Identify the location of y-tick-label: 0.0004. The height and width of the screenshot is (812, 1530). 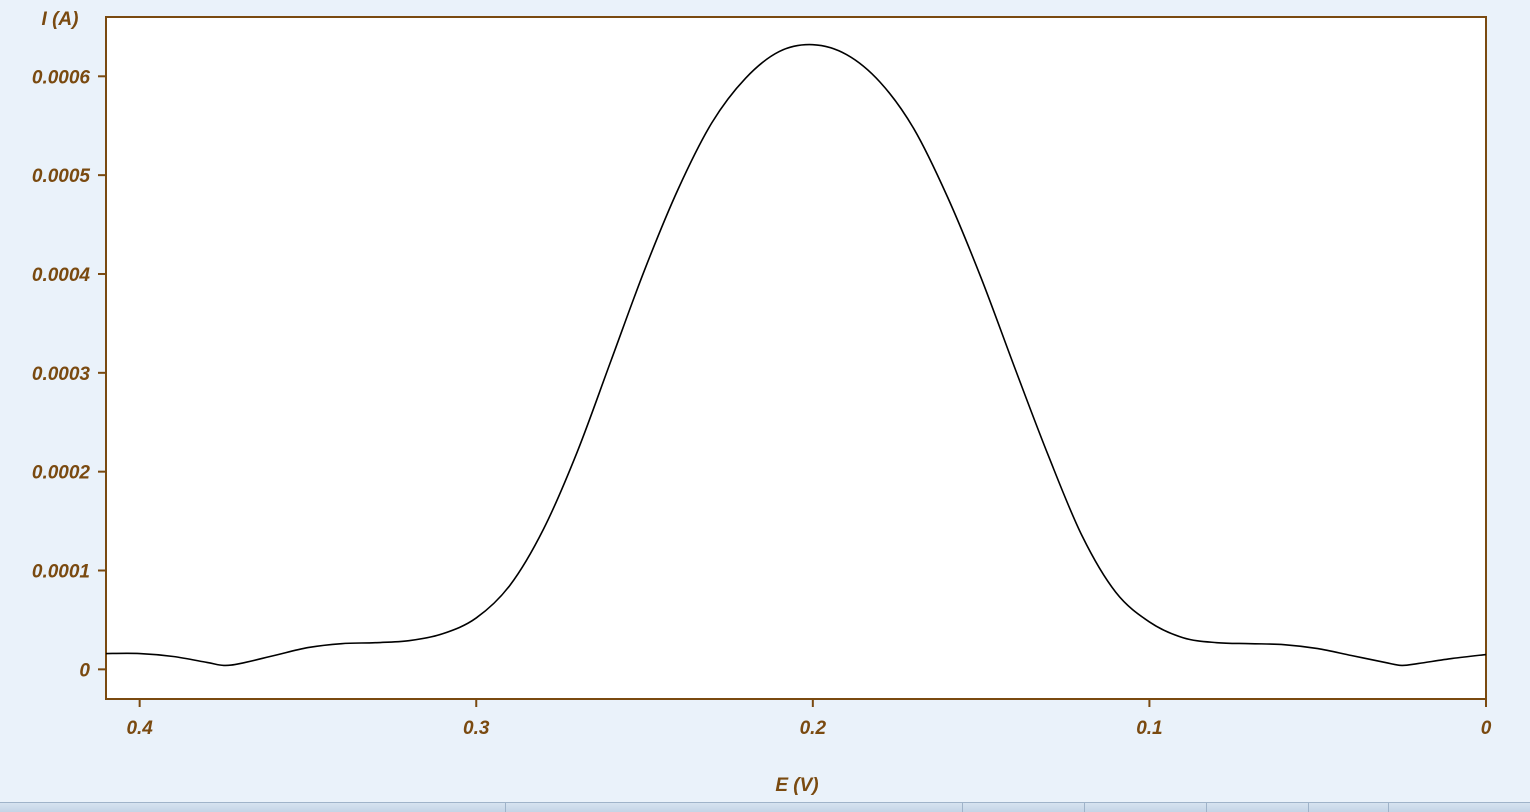
(61, 275).